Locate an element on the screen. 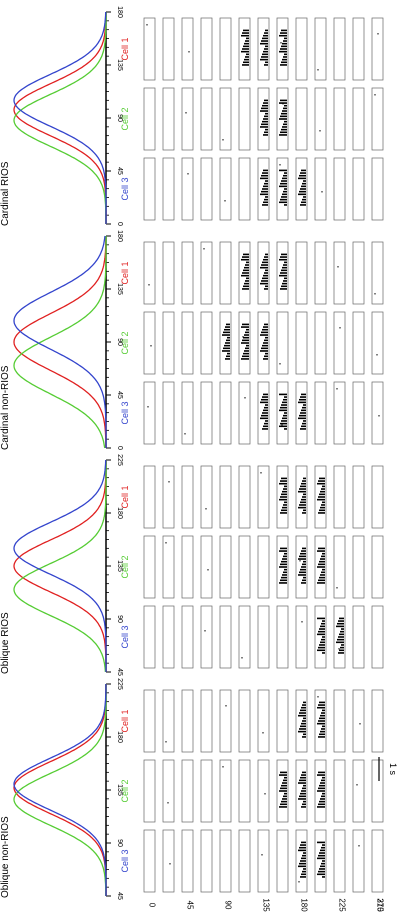 This screenshot has height=915, width=400. panel-title: Oblique non-RIOS is located at coordinates (5, 857).